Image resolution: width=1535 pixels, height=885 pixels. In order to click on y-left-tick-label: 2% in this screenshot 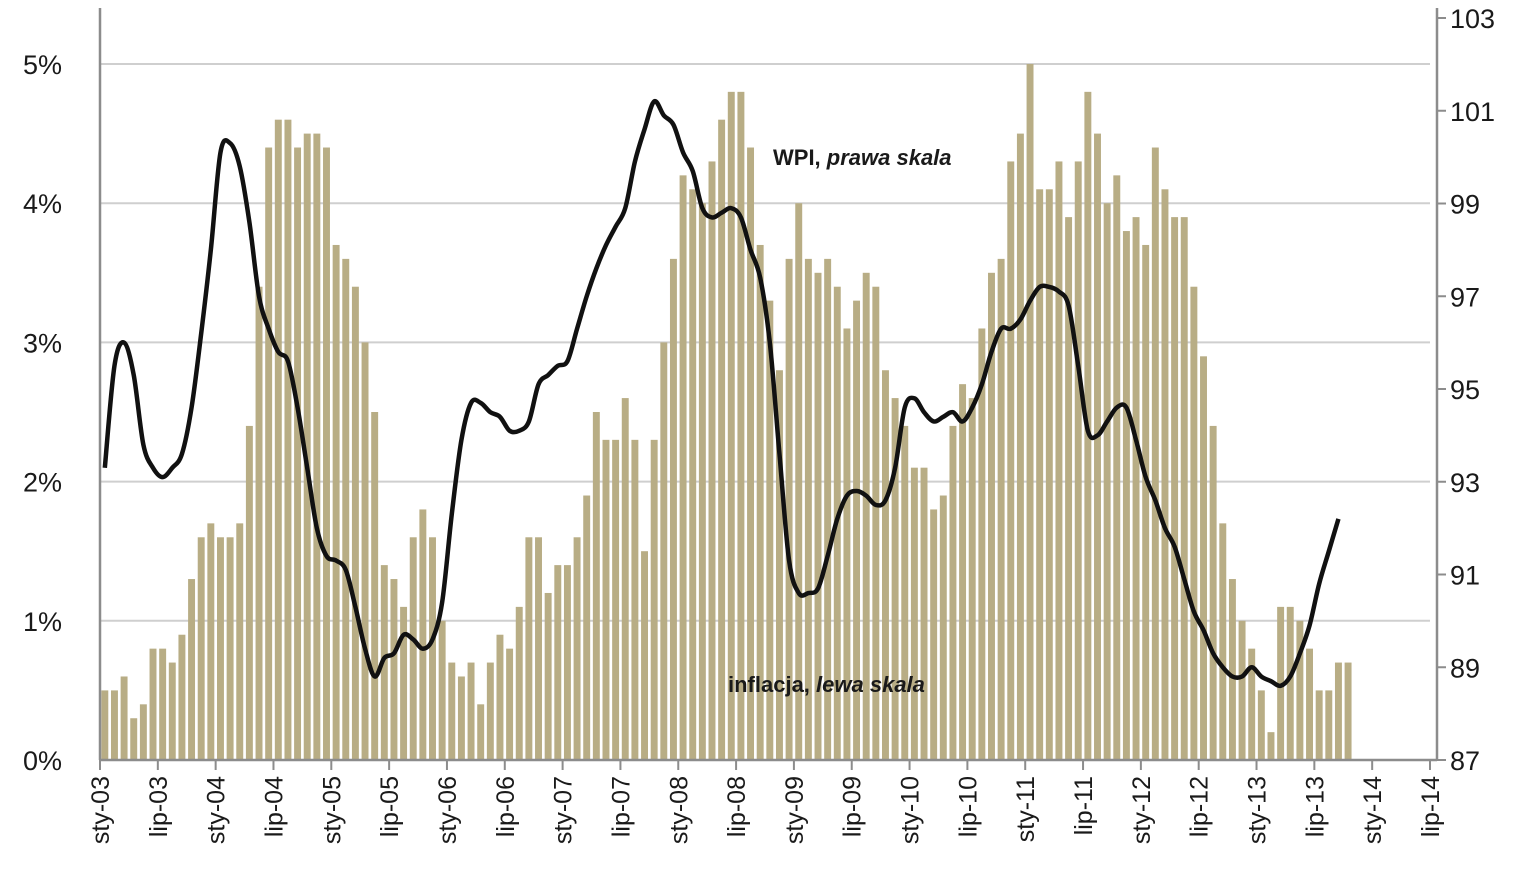, I will do `click(42, 483)`.